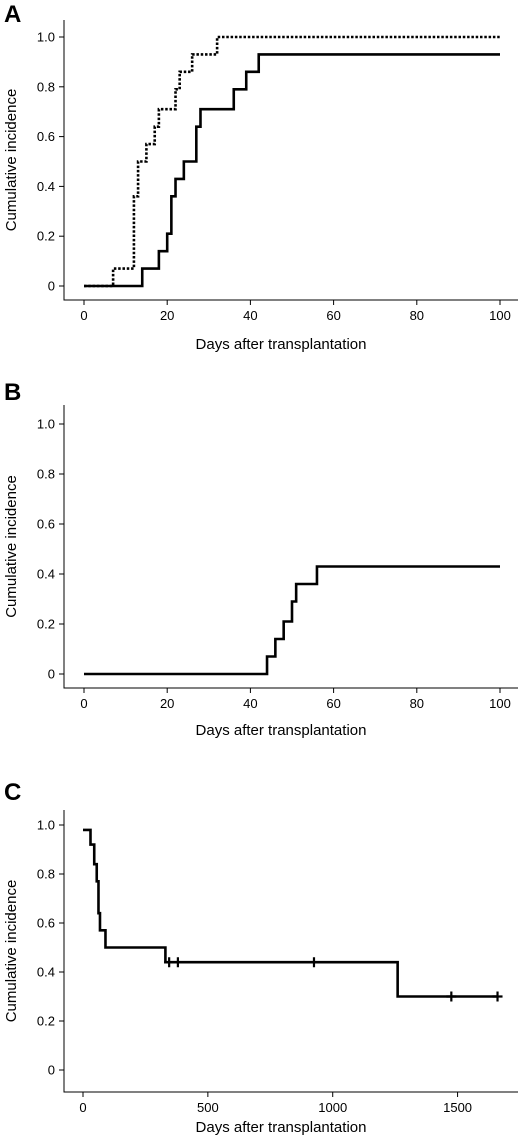 This screenshot has width=520, height=1138. What do you see at coordinates (281, 1127) in the screenshot?
I see `x-axis-title-c: Days after transplantation` at bounding box center [281, 1127].